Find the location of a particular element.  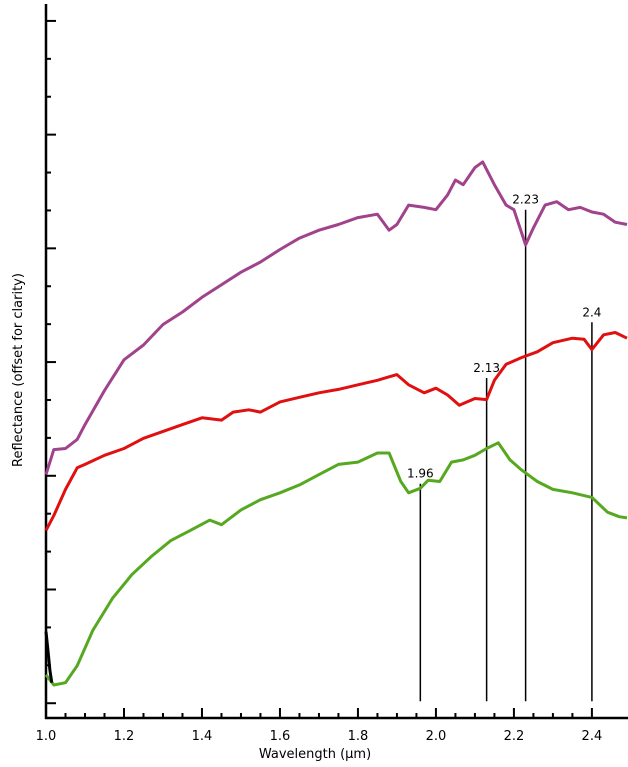

y-axis-label: Reflectance (offset for clarity) is located at coordinates (18, 370).